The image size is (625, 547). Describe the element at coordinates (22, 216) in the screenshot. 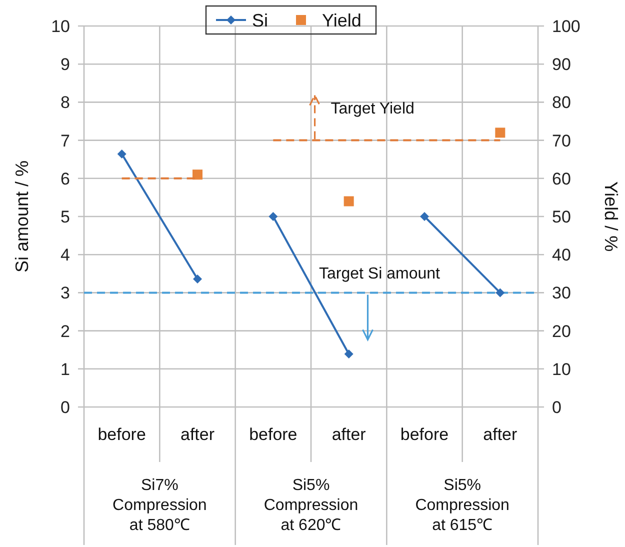

I see `y-axis-title: Si amount / %` at that location.